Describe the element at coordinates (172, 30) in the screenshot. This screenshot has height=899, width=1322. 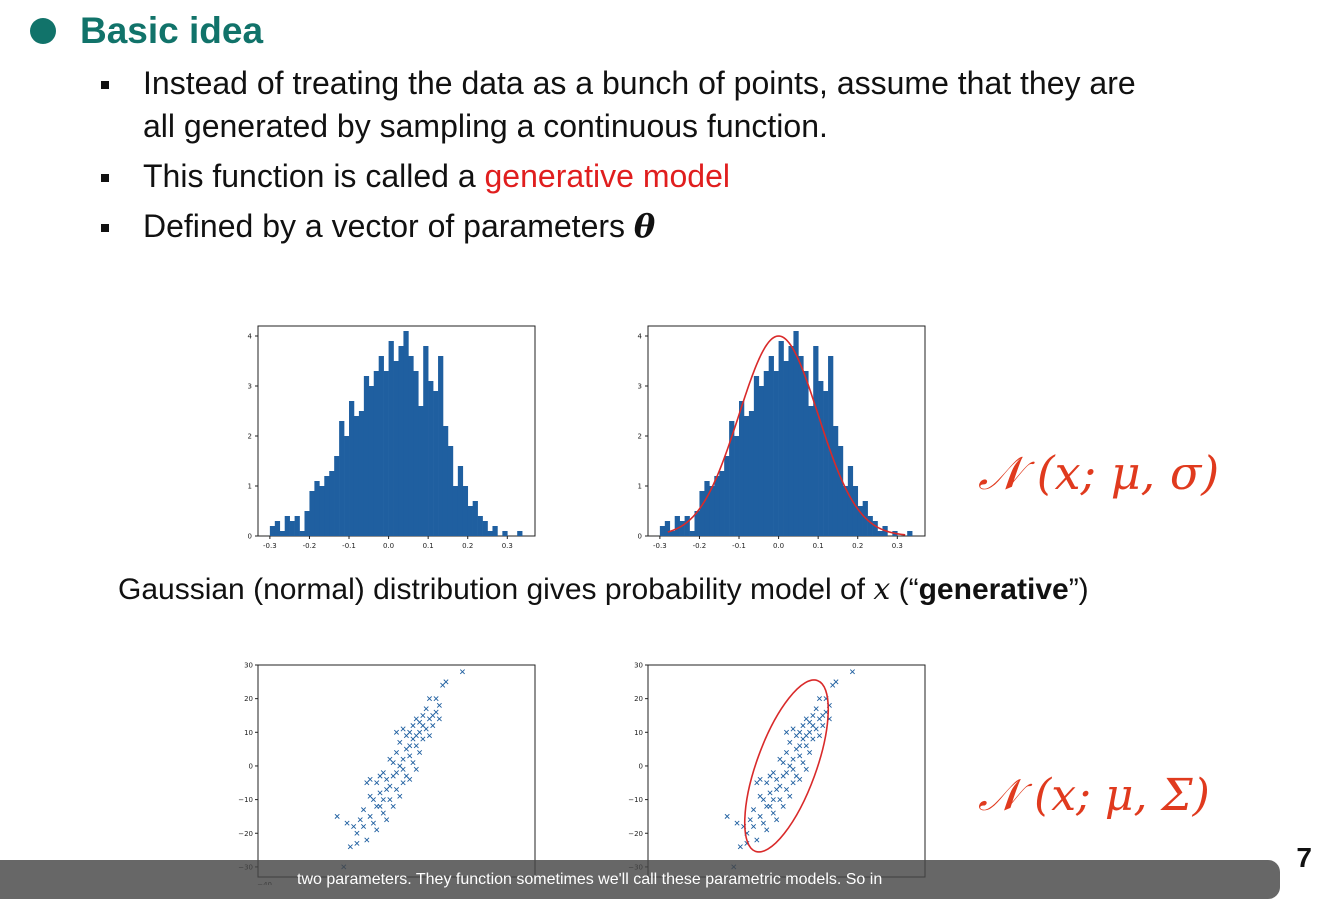
I see `heading-title: Basic idea` at that location.